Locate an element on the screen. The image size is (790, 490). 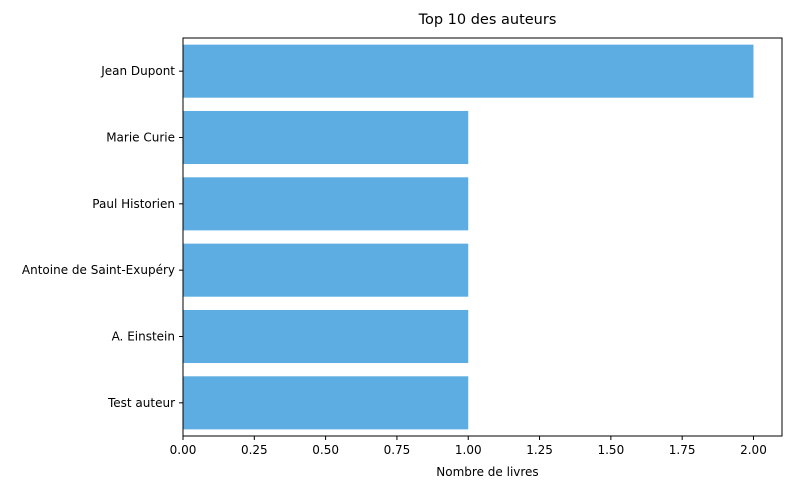
x-tick-label-4: 1.00 is located at coordinates (468, 450).